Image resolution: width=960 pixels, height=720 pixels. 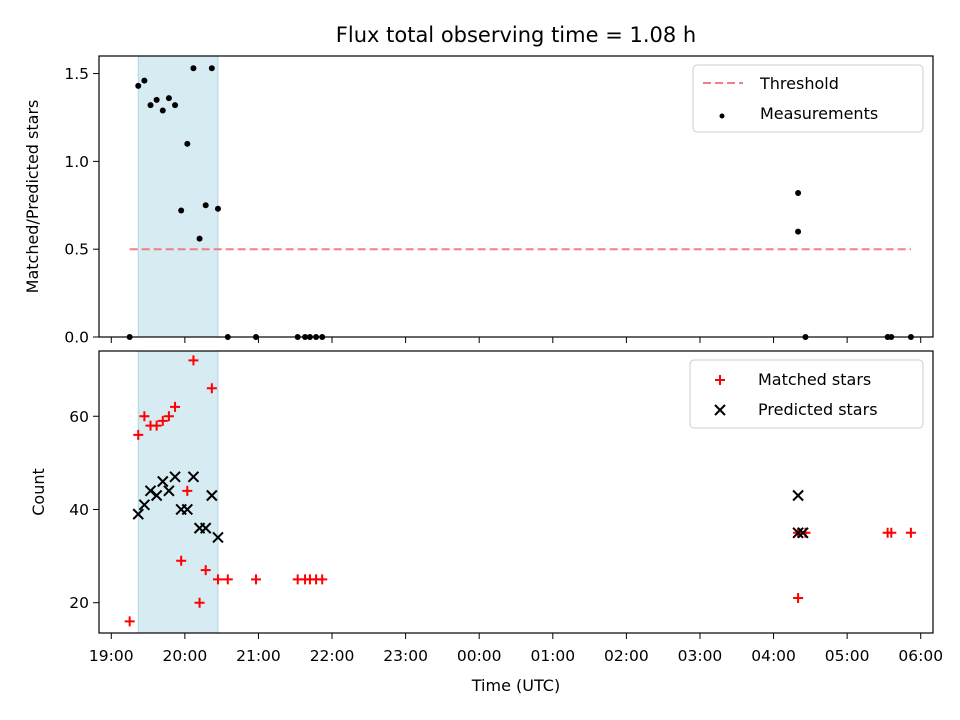 I want to click on ratio-legend: Threshold Measurements, so click(x=808, y=98).